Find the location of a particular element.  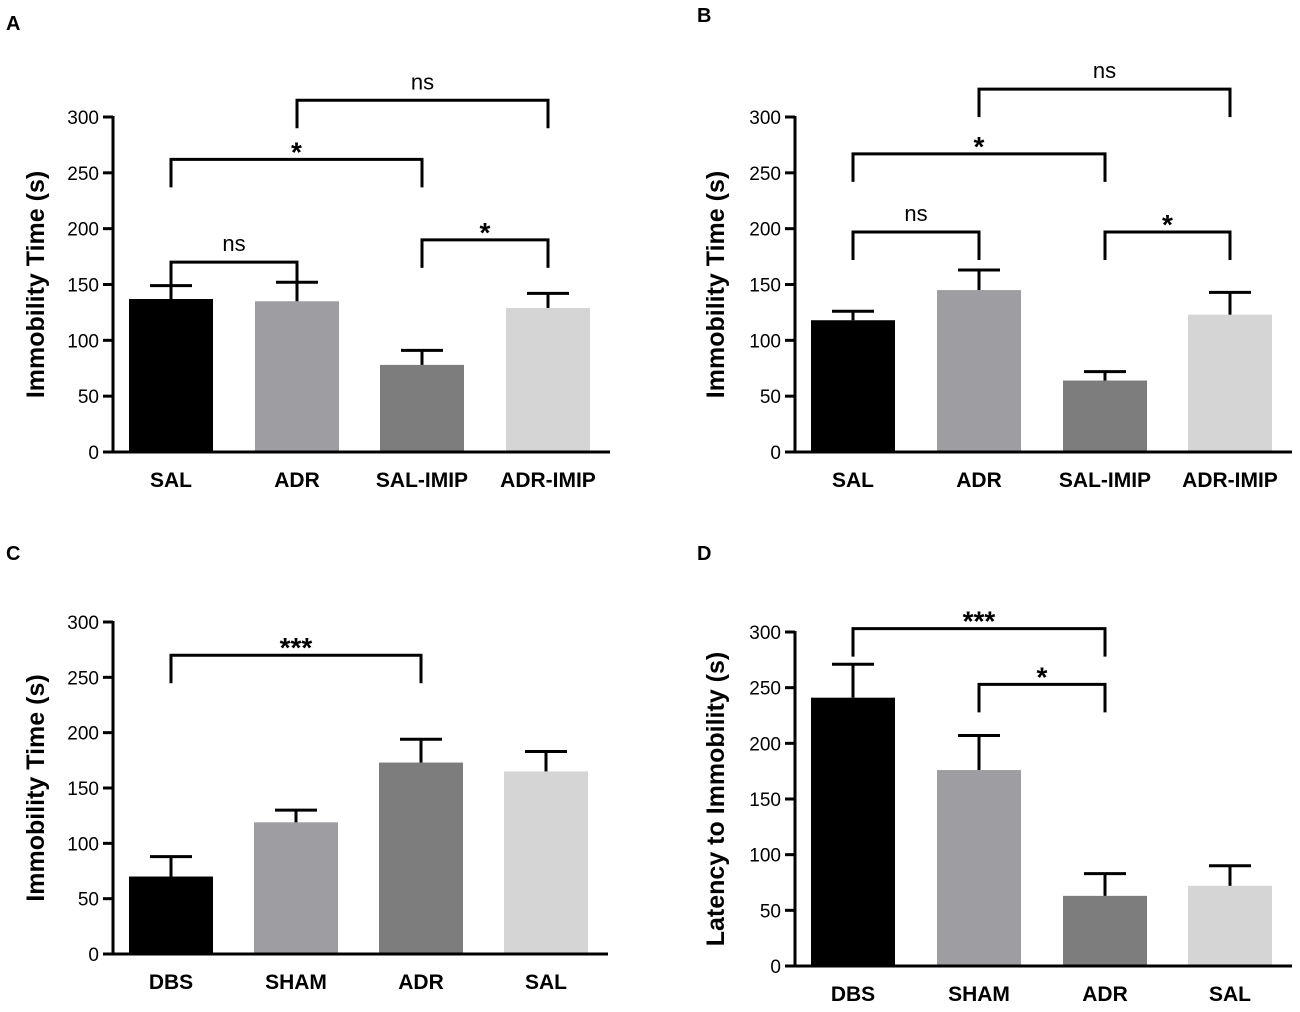

panel-c-ytick-label-250: 250 is located at coordinates (83, 678).